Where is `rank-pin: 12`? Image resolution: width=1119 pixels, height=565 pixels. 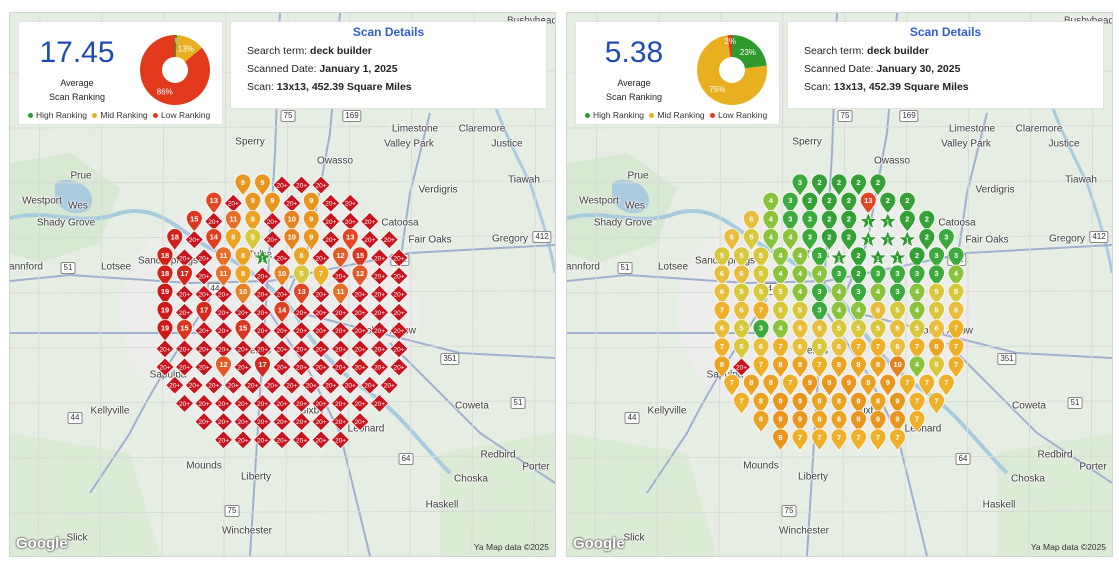
rank-pin: 12 is located at coordinates (340, 258).